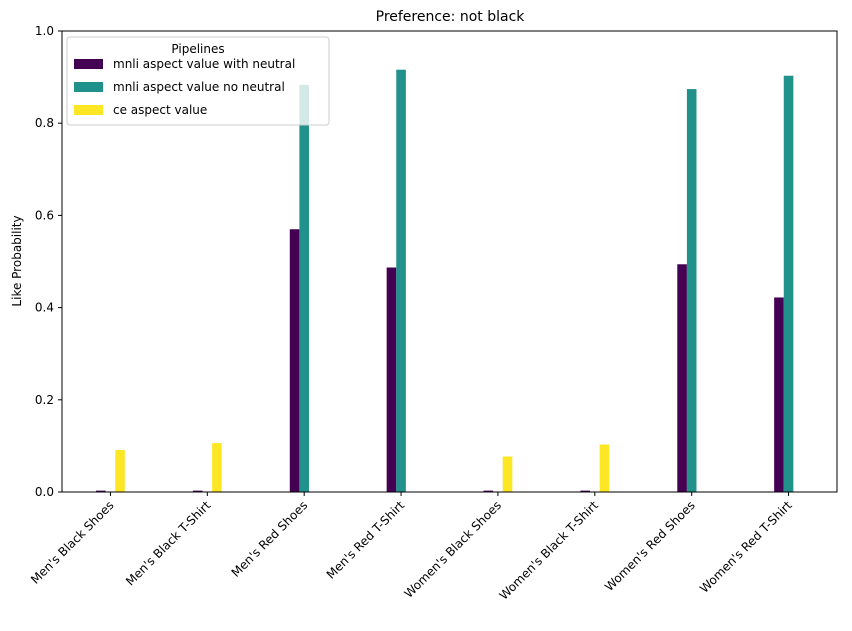  Describe the element at coordinates (44, 123) in the screenshot. I see `y-tick-label: 0.8` at that location.